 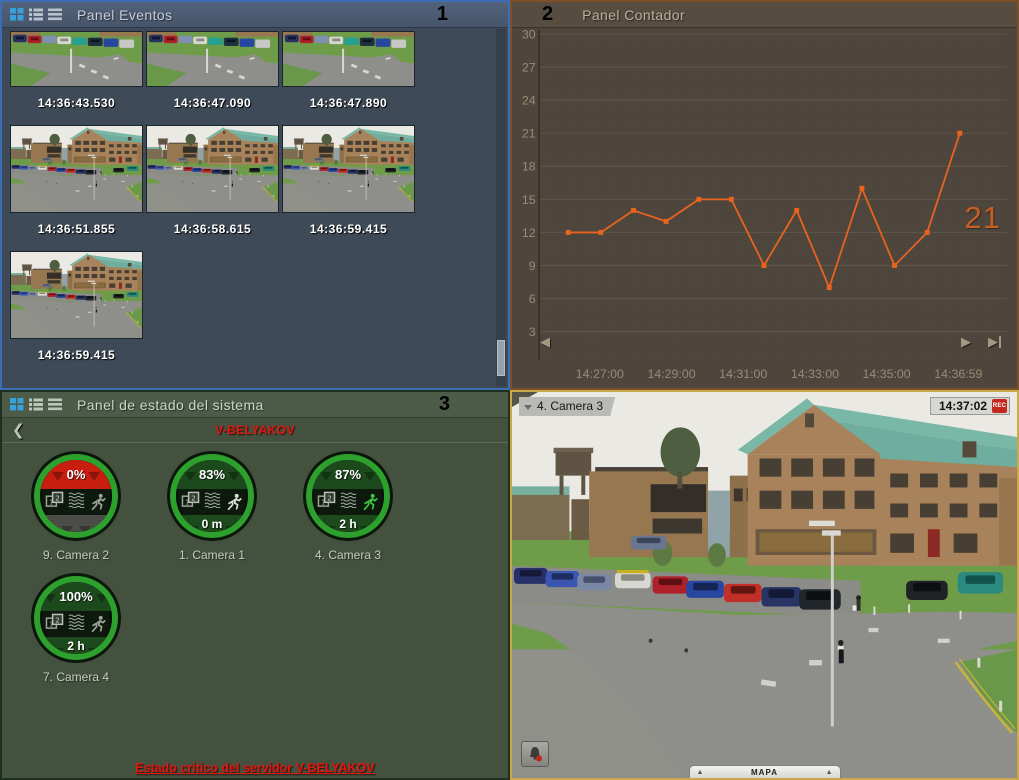 I want to click on gauge-camera-label: 1. Camera 1, so click(x=212, y=555).